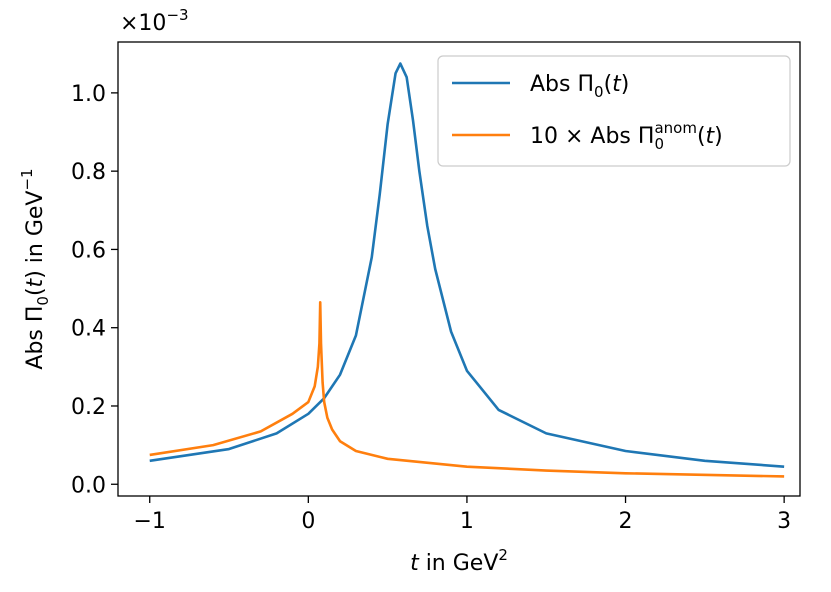 Image resolution: width=831 pixels, height=592 pixels. What do you see at coordinates (88, 172) in the screenshot?
I see `y-tick-label: 0.8` at bounding box center [88, 172].